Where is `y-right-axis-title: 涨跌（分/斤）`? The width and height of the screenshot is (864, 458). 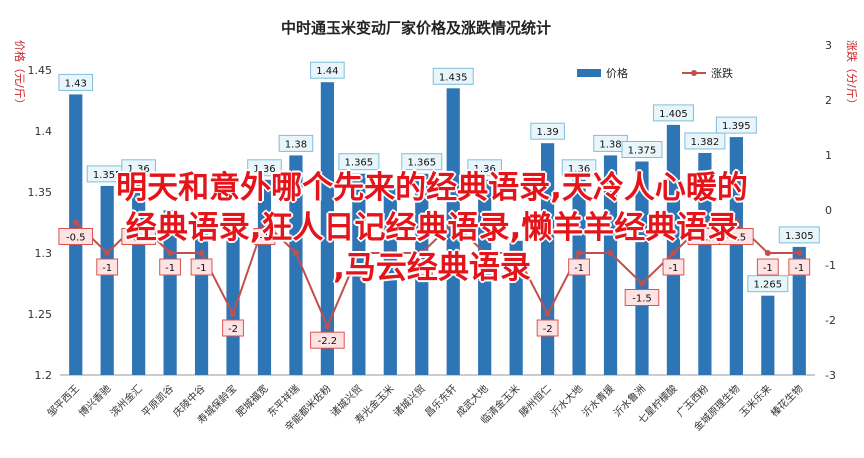 y-right-axis-title: 涨跌（分/斤） is located at coordinates (852, 75).